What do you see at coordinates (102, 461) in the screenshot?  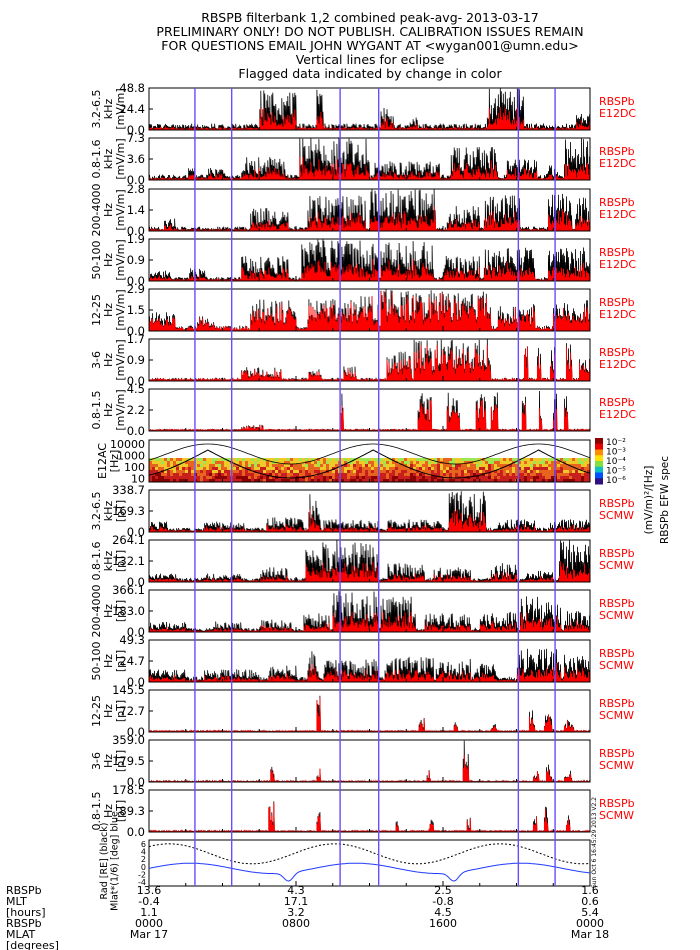 I see `y-axis-label: E12AC` at bounding box center [102, 461].